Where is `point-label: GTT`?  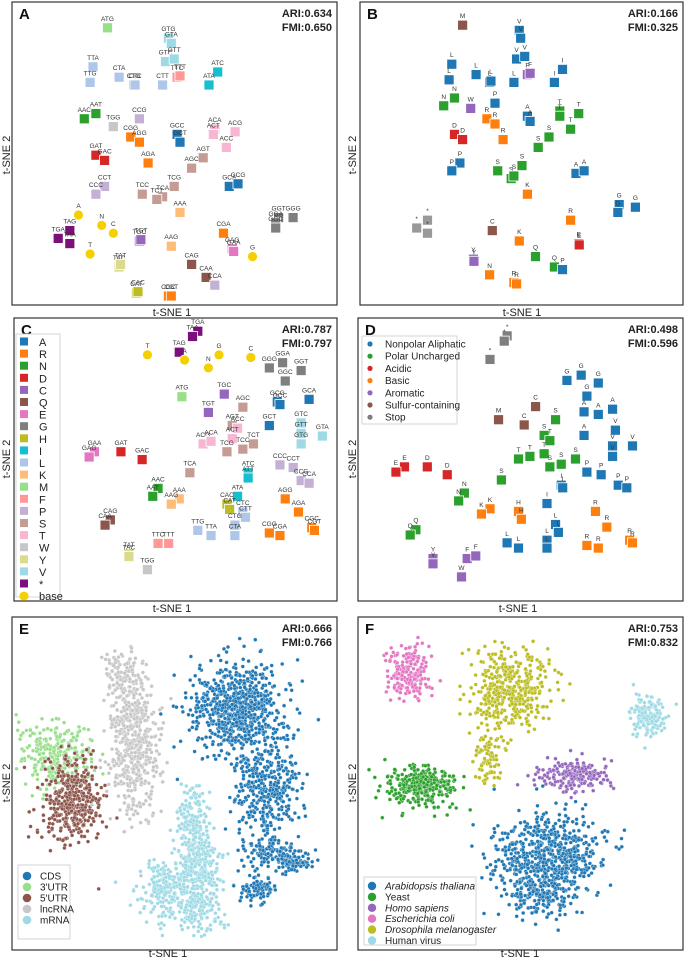
point-label: GTT is located at coordinates (301, 424).